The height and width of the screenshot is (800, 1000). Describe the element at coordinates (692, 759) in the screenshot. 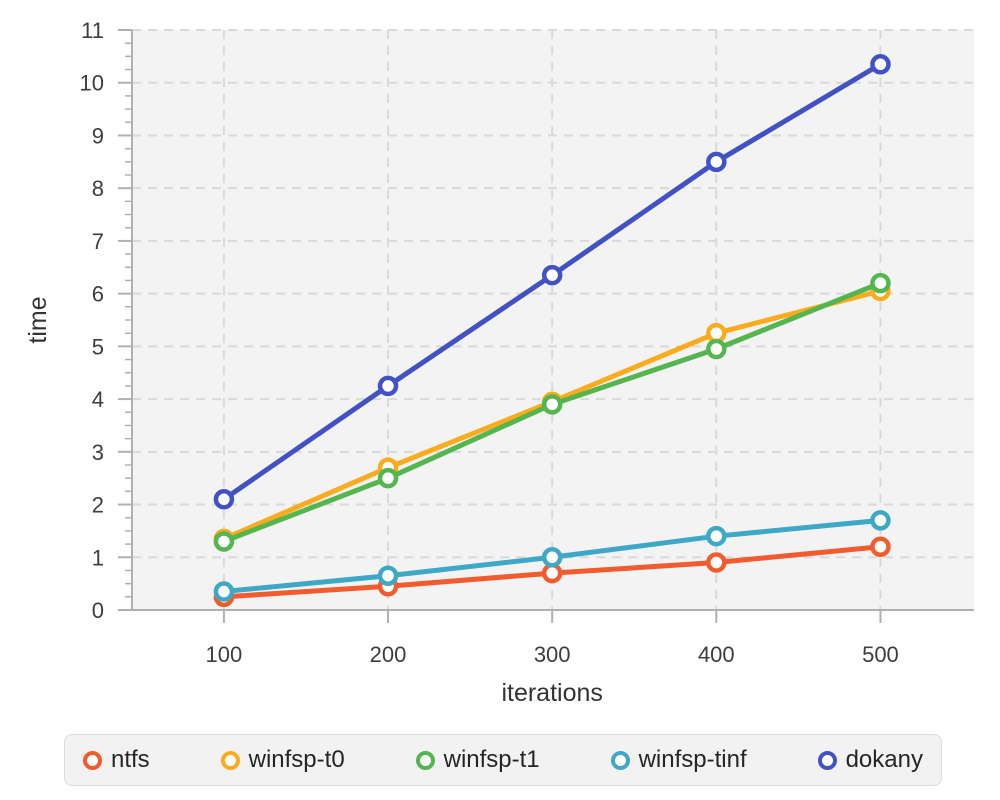

I see `legend-label: winfsp-tinf` at that location.